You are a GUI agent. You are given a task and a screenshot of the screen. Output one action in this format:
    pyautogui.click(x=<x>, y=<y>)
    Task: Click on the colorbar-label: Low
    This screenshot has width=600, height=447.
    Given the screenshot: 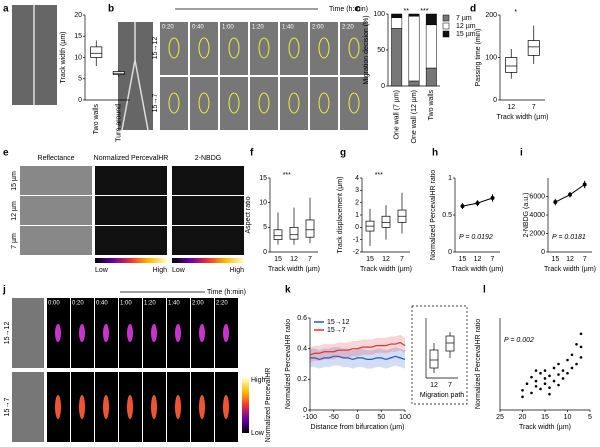 What is the action you would take?
    pyautogui.click(x=102, y=270)
    